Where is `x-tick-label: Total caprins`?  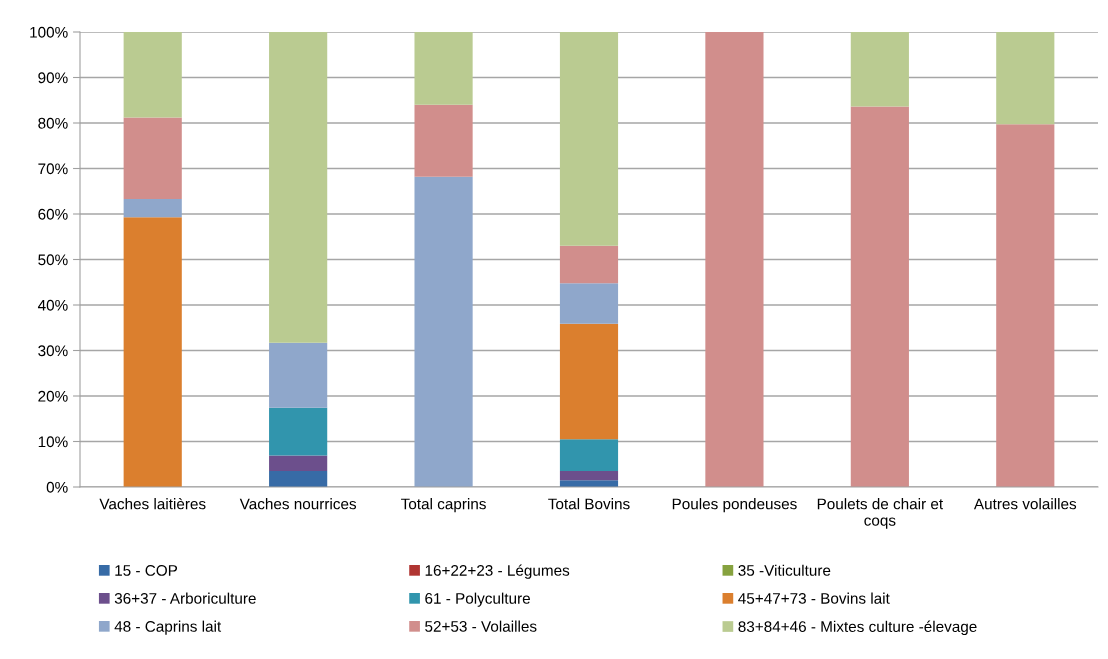
x-tick-label: Total caprins is located at coordinates (443, 505).